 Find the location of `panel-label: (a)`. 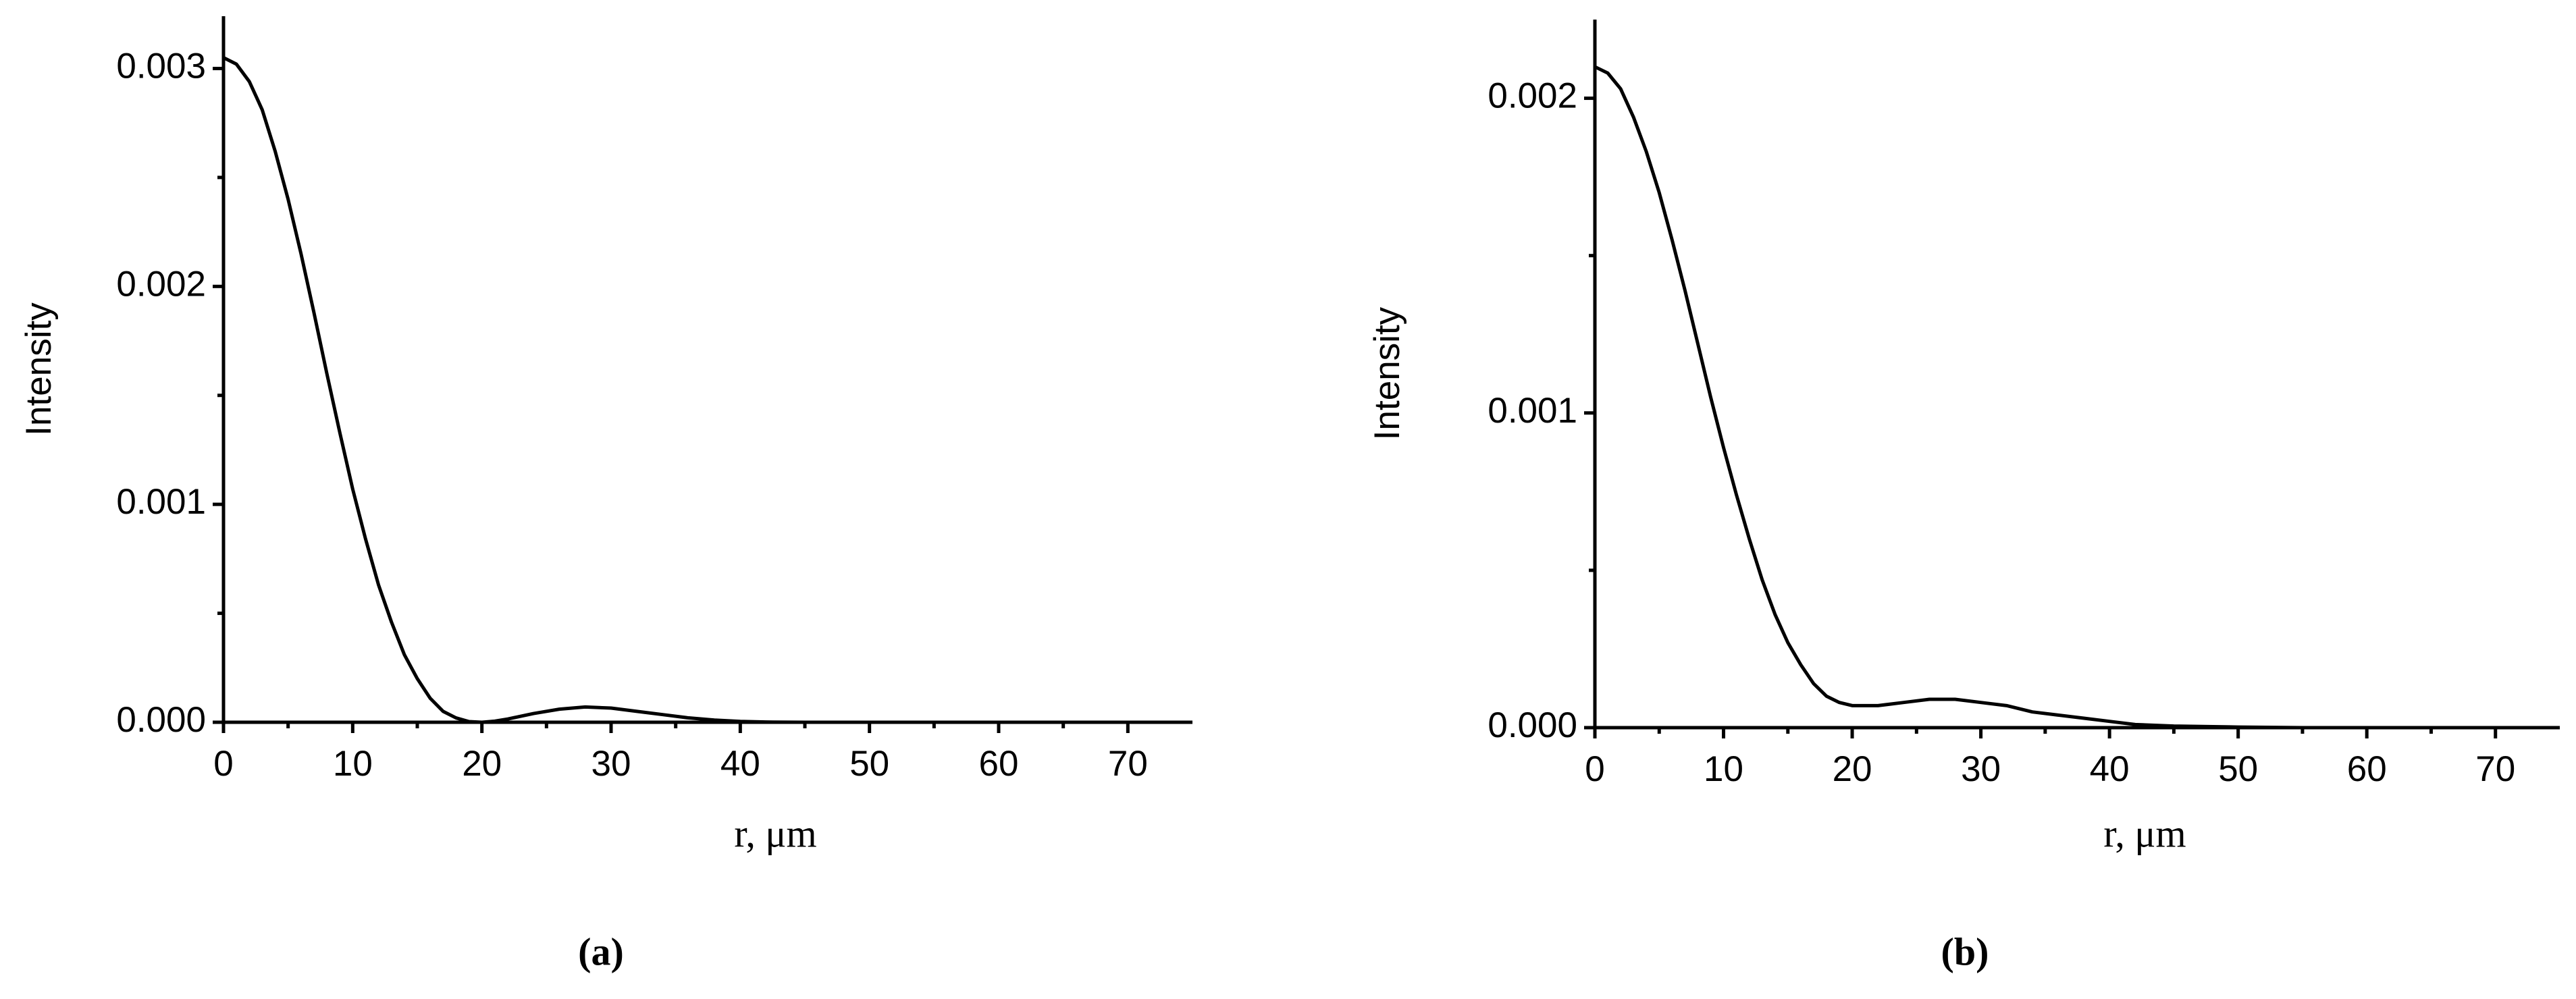

panel-label: (a) is located at coordinates (601, 951).